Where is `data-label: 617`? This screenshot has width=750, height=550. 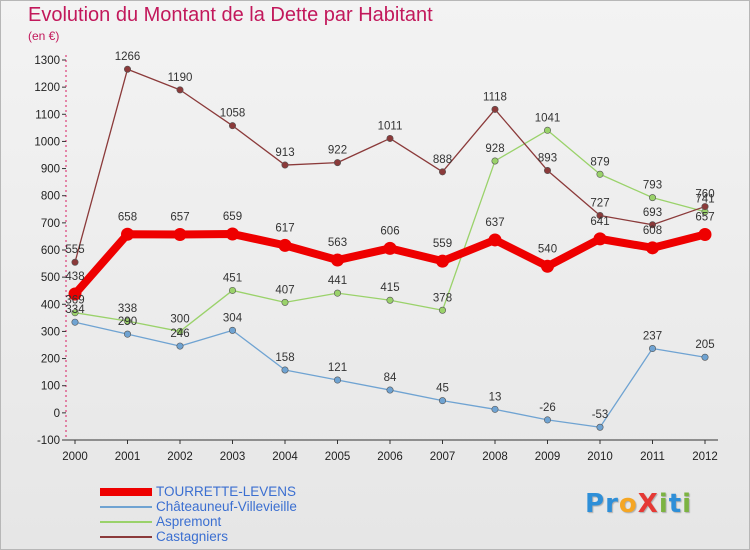 data-label: 617 is located at coordinates (284, 228).